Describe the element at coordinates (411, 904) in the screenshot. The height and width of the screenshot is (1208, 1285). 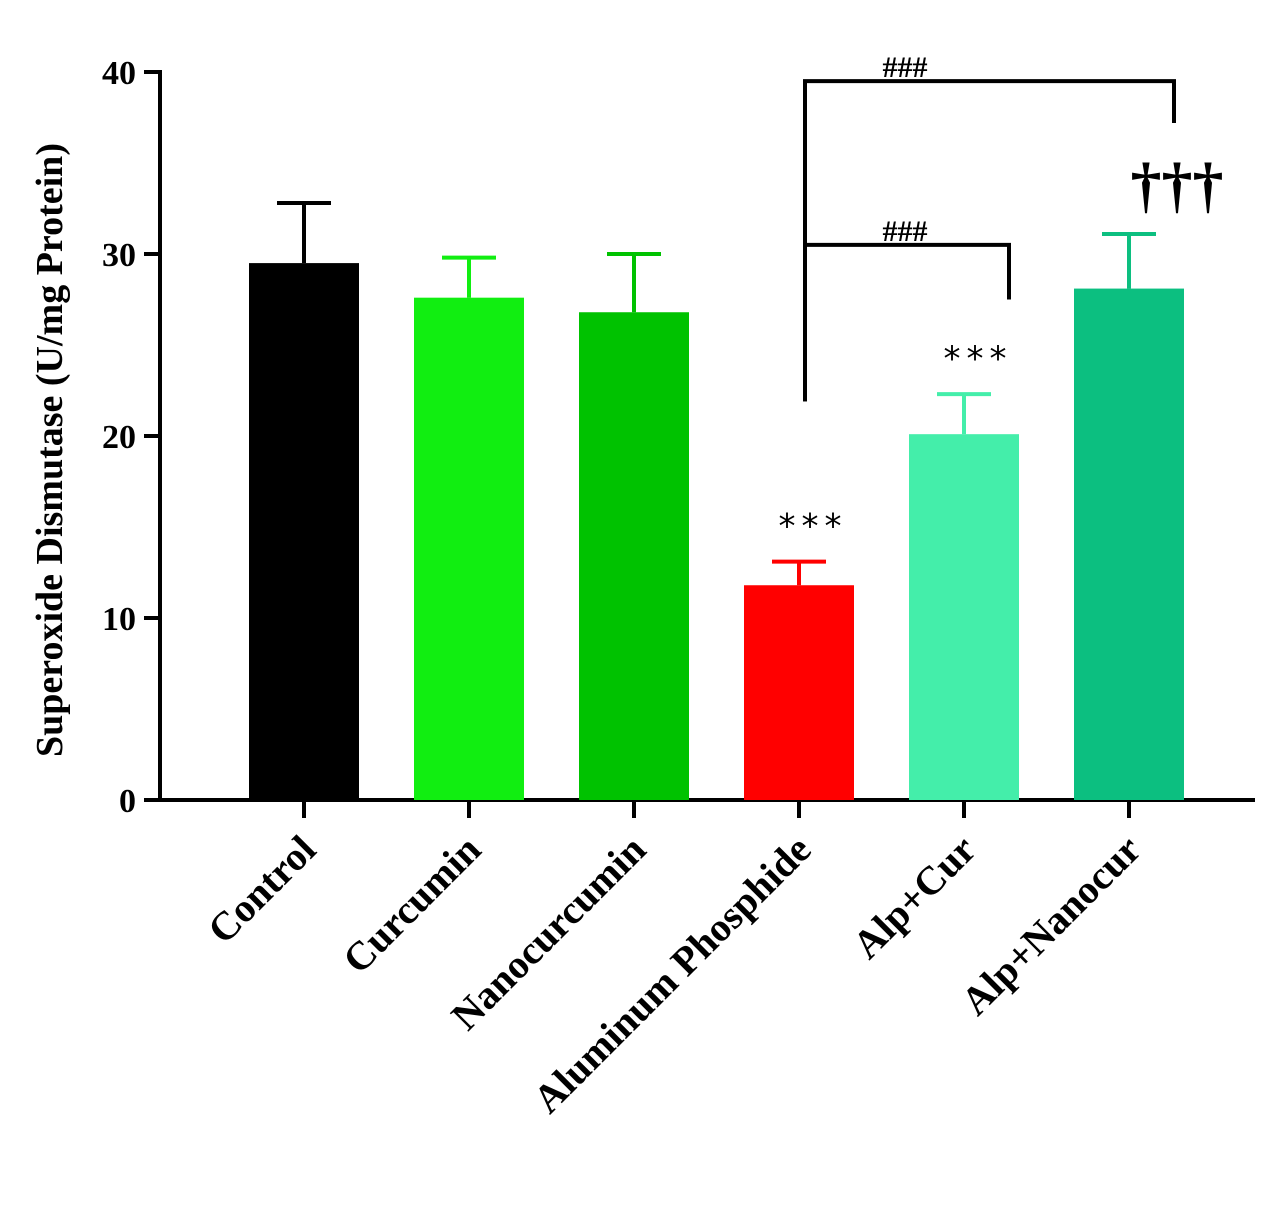
I see `x-tick-label: Curcumin` at that location.